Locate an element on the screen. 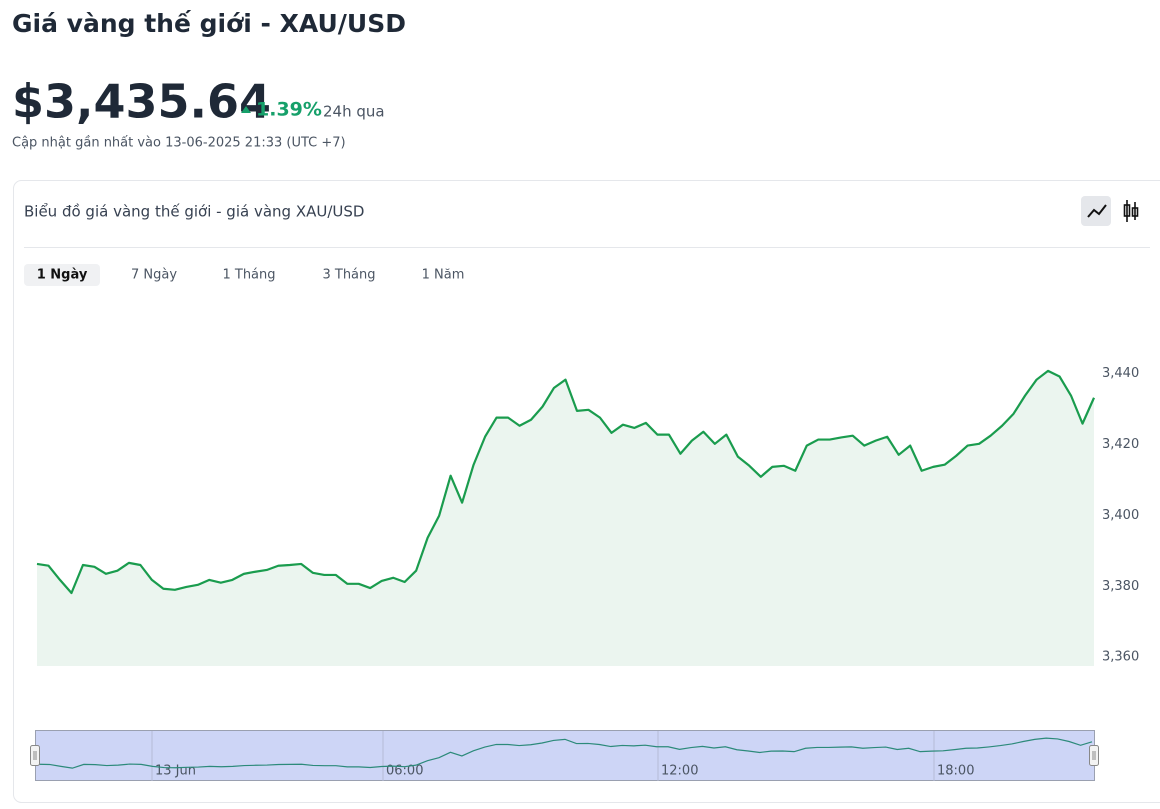 This screenshot has height=809, width=1160. tab: 1 Tháng is located at coordinates (248, 275).